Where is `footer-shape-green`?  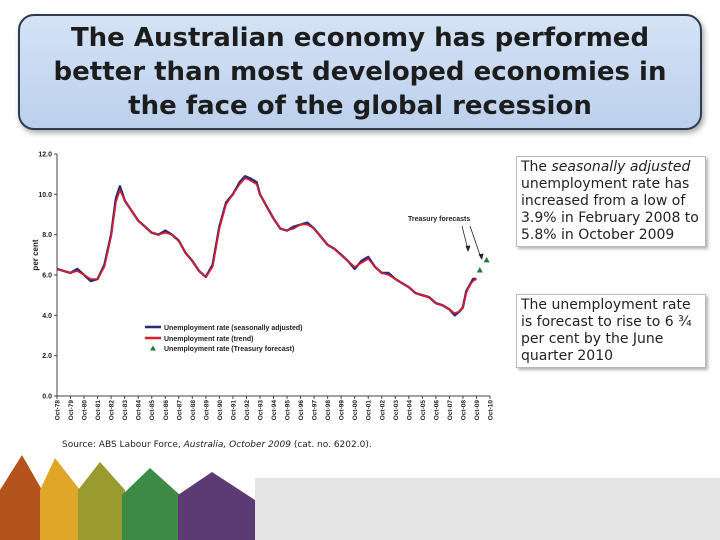 footer-shape-green is located at coordinates (151, 504).